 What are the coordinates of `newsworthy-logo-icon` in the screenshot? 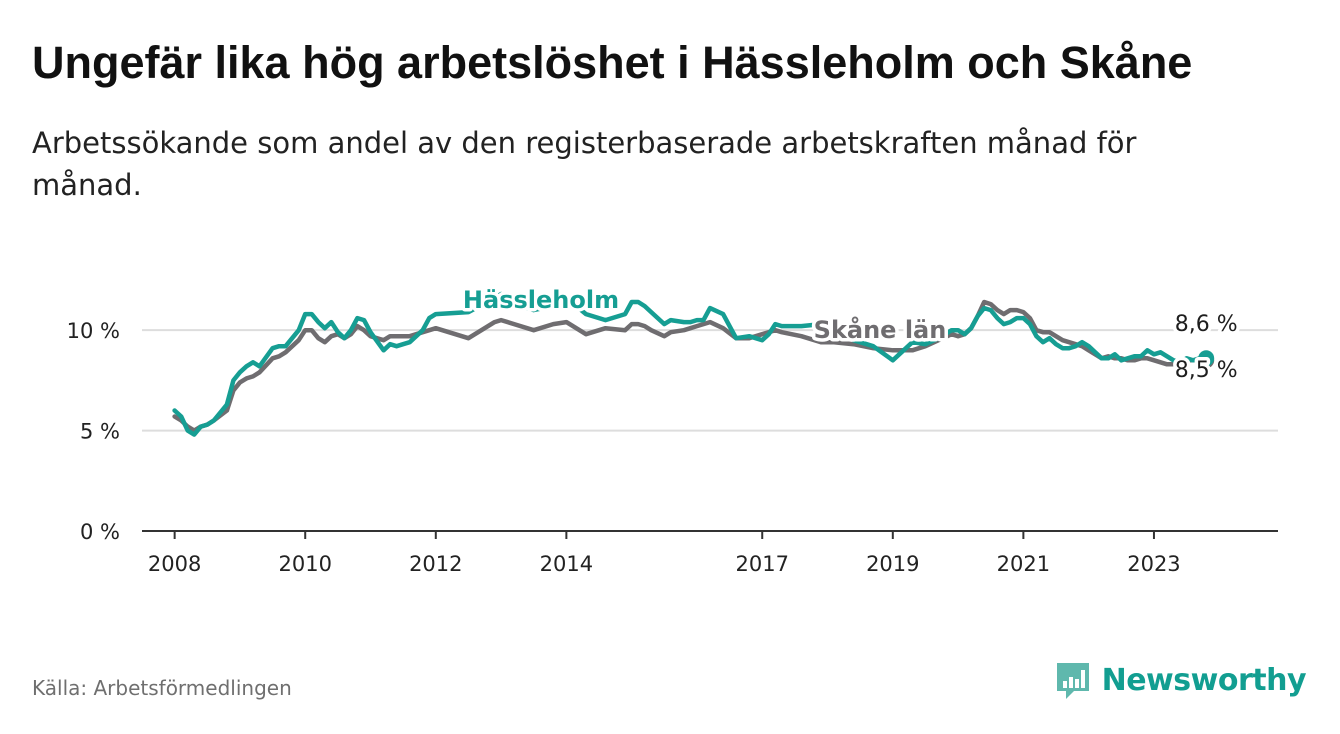 It's located at (1072, 681).